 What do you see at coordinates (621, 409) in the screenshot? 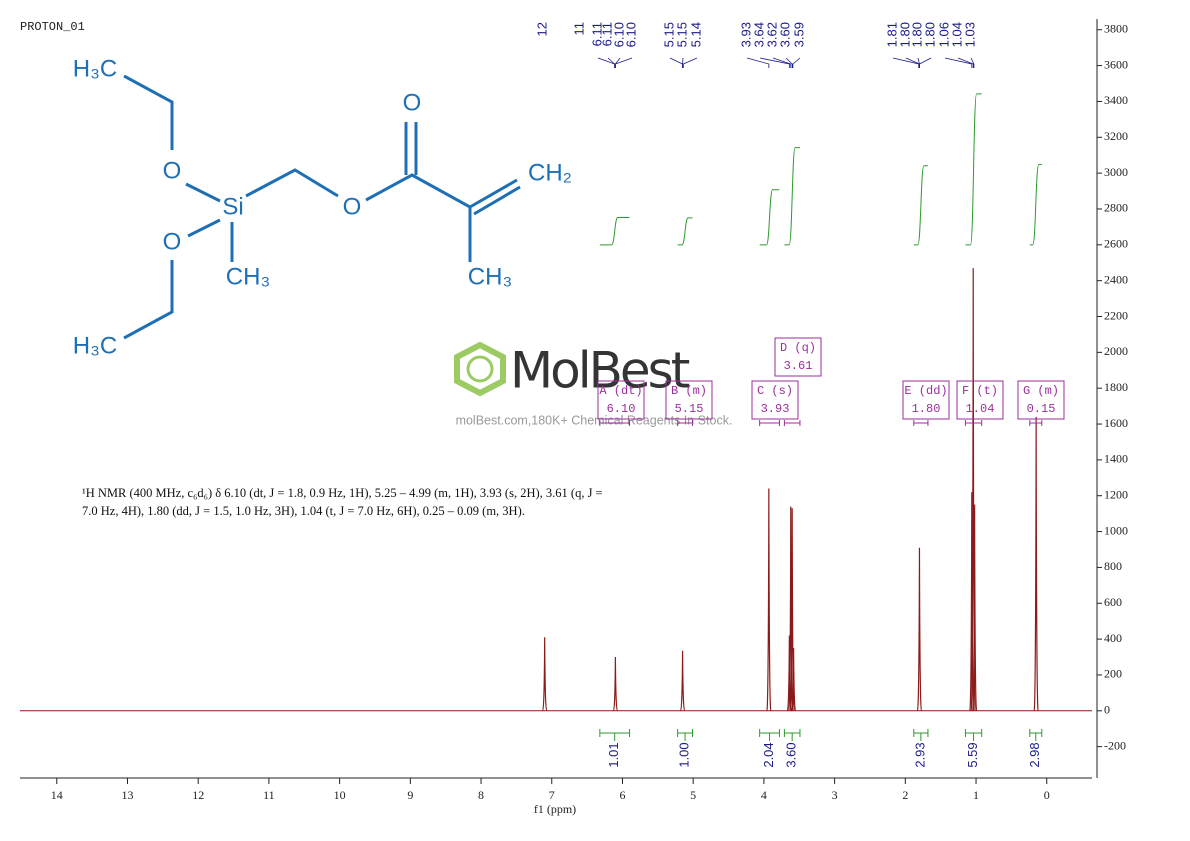
I see `multiplet-shift: 6.10` at bounding box center [621, 409].